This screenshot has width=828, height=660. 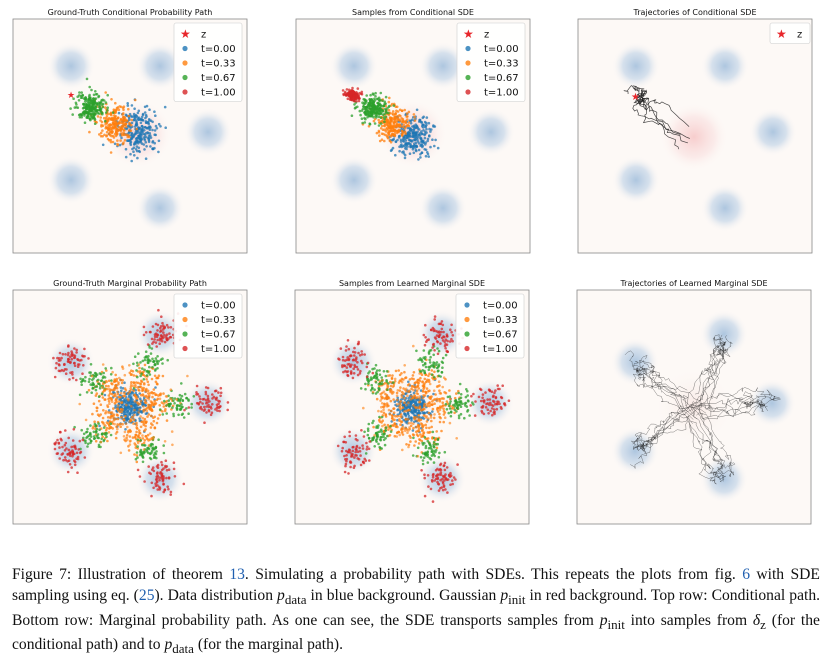 I want to click on legend: ★ zt=0.00t=0.33t=0.67t=1.00, so click(x=208, y=62).